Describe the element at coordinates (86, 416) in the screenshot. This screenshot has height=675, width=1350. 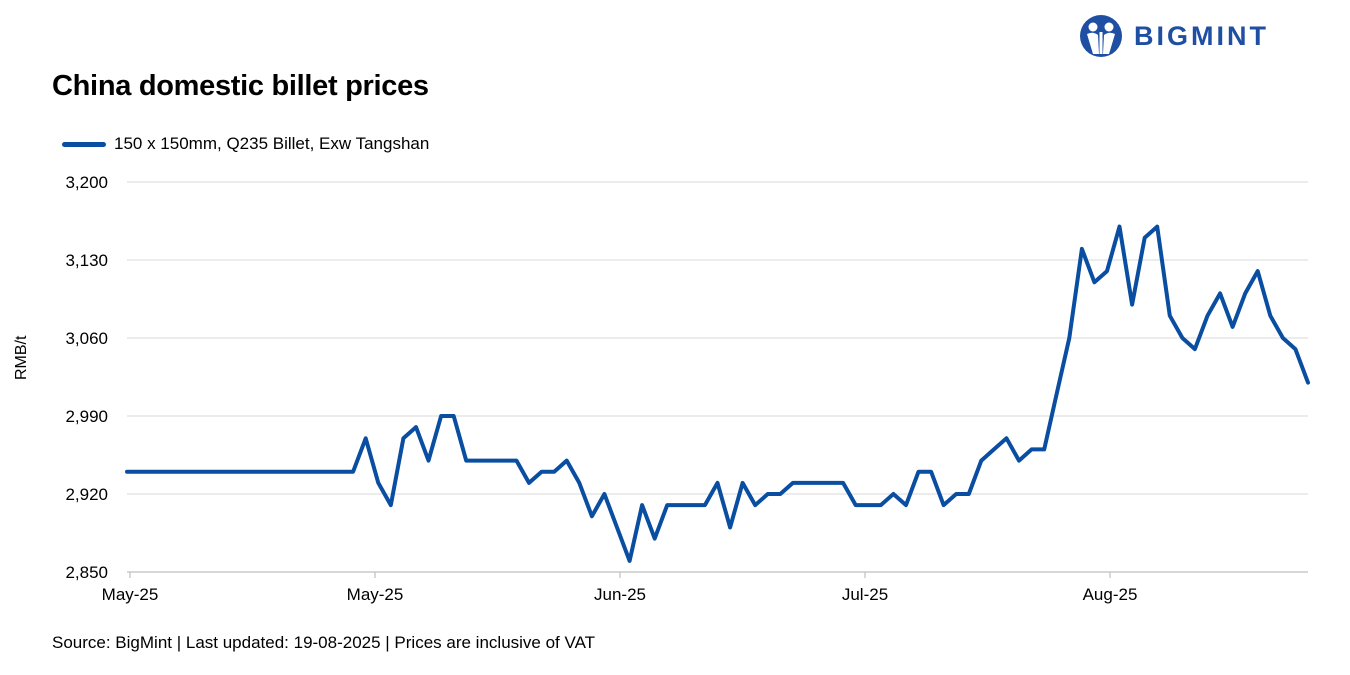
I see `y-tick-label: 2,990` at that location.